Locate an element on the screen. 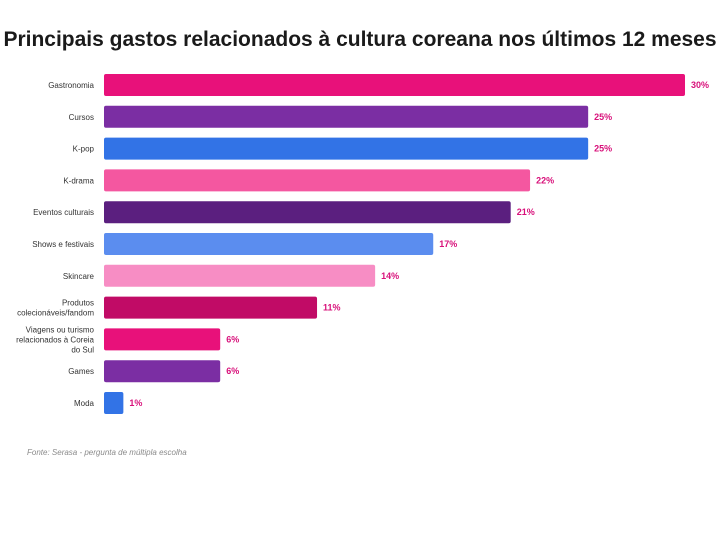 This screenshot has height=540, width=720. category-label-2: K-pop is located at coordinates (84, 149).